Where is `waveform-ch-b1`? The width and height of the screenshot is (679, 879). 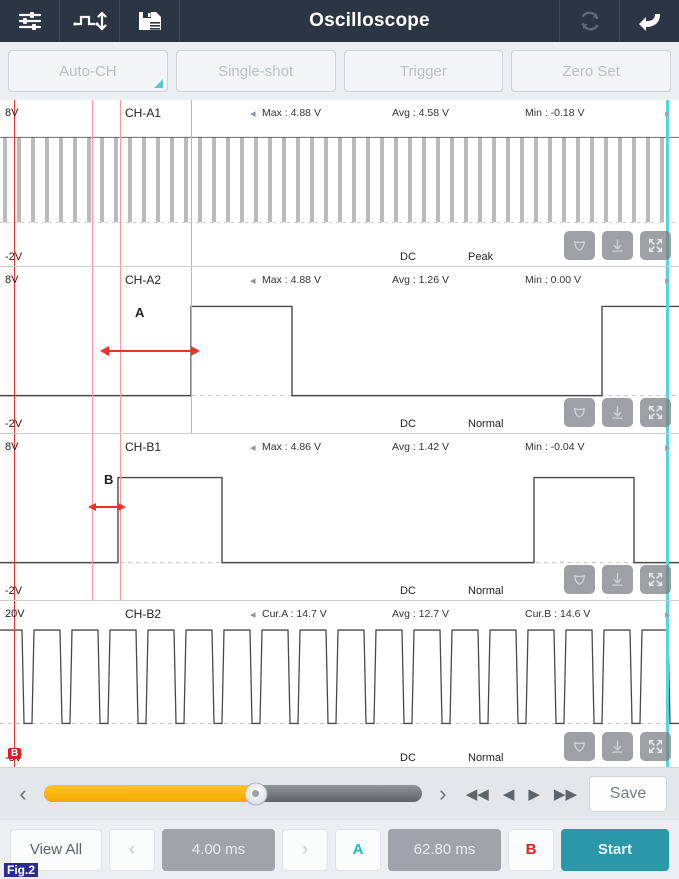
waveform-ch-b1 is located at coordinates (339, 520).